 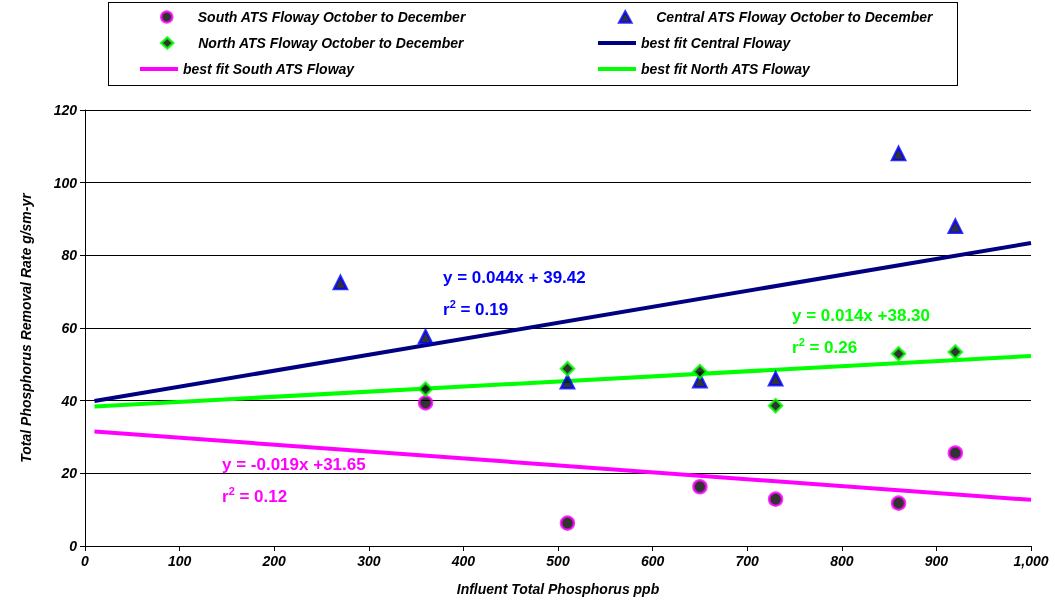 What do you see at coordinates (69, 255) in the screenshot?
I see `y-tick-label: 80` at bounding box center [69, 255].